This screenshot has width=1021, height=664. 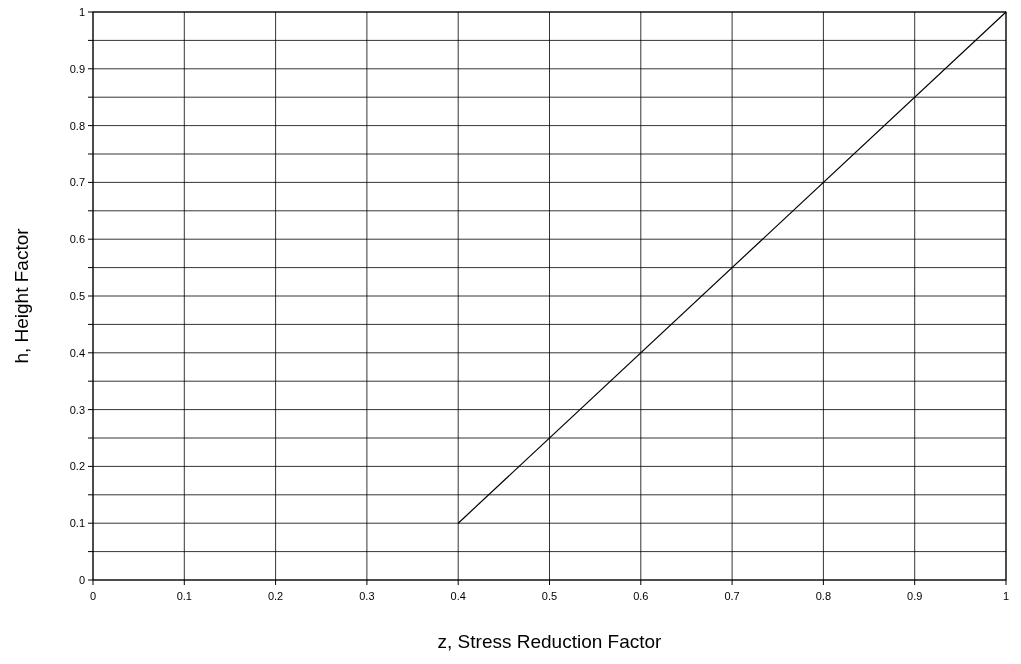 I want to click on x-tick-label: 0.9, so click(x=915, y=596).